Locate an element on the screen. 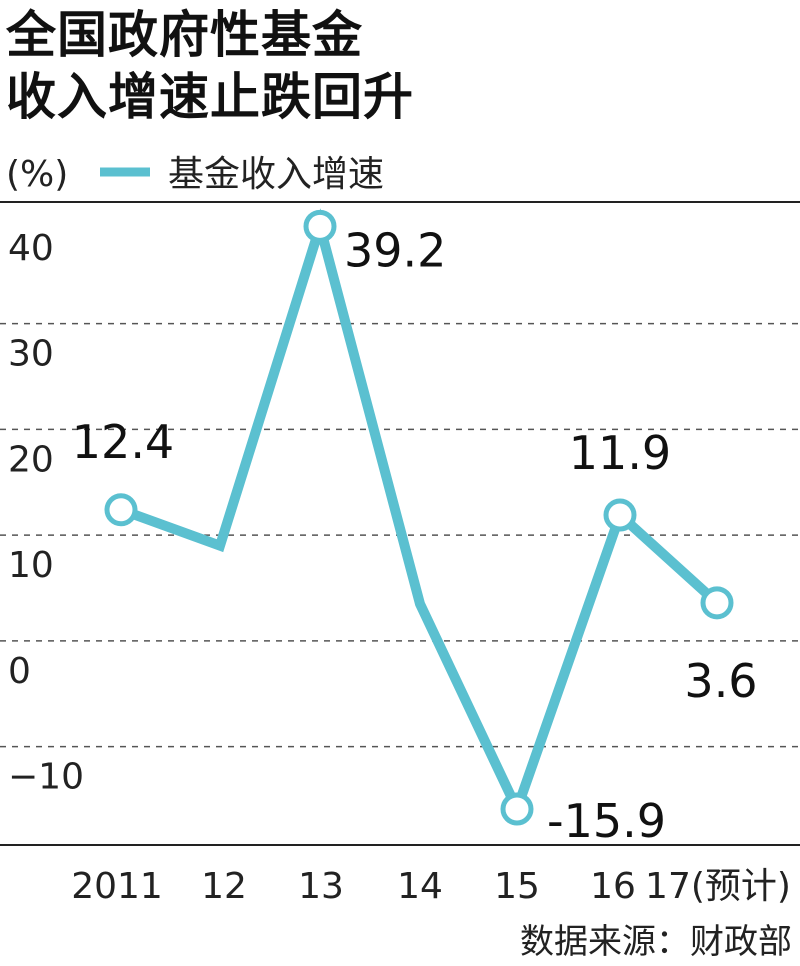  y-unit-label: (%) is located at coordinates (37, 174).